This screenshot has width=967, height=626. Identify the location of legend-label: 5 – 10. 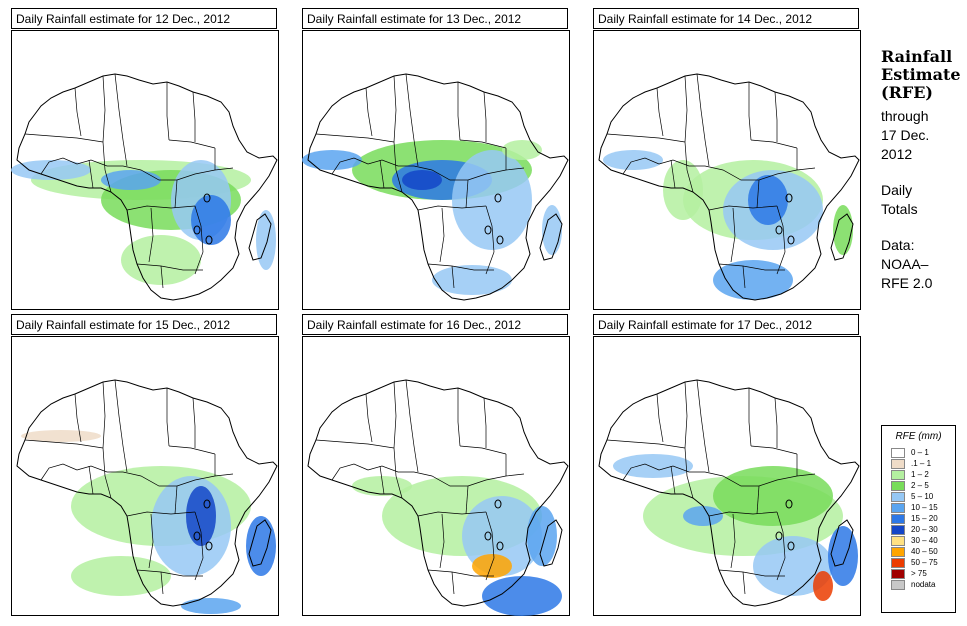
(922, 496).